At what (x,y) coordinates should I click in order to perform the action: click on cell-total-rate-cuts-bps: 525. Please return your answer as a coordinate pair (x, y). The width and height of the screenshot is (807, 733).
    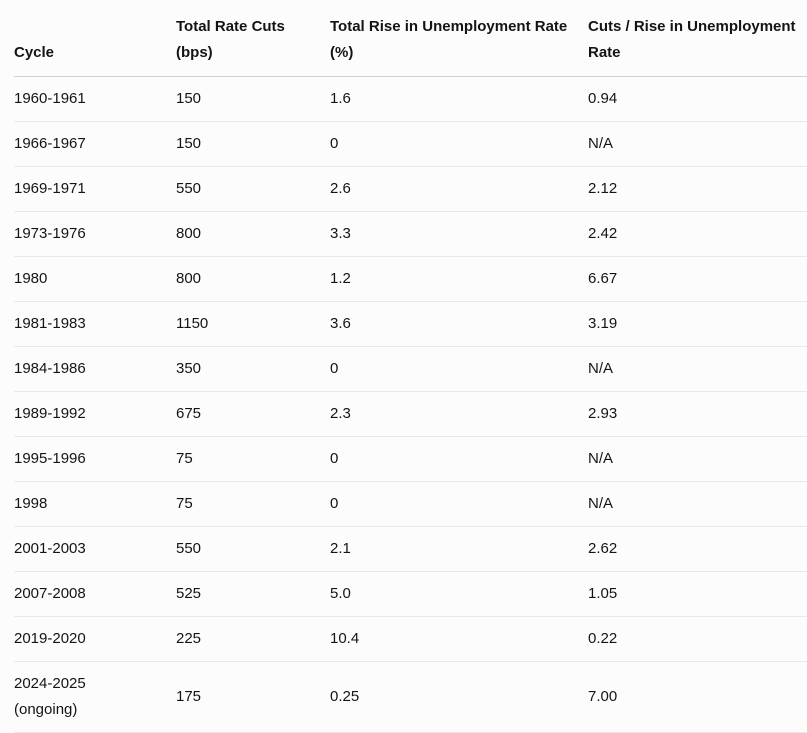
    Looking at the image, I should click on (253, 594).